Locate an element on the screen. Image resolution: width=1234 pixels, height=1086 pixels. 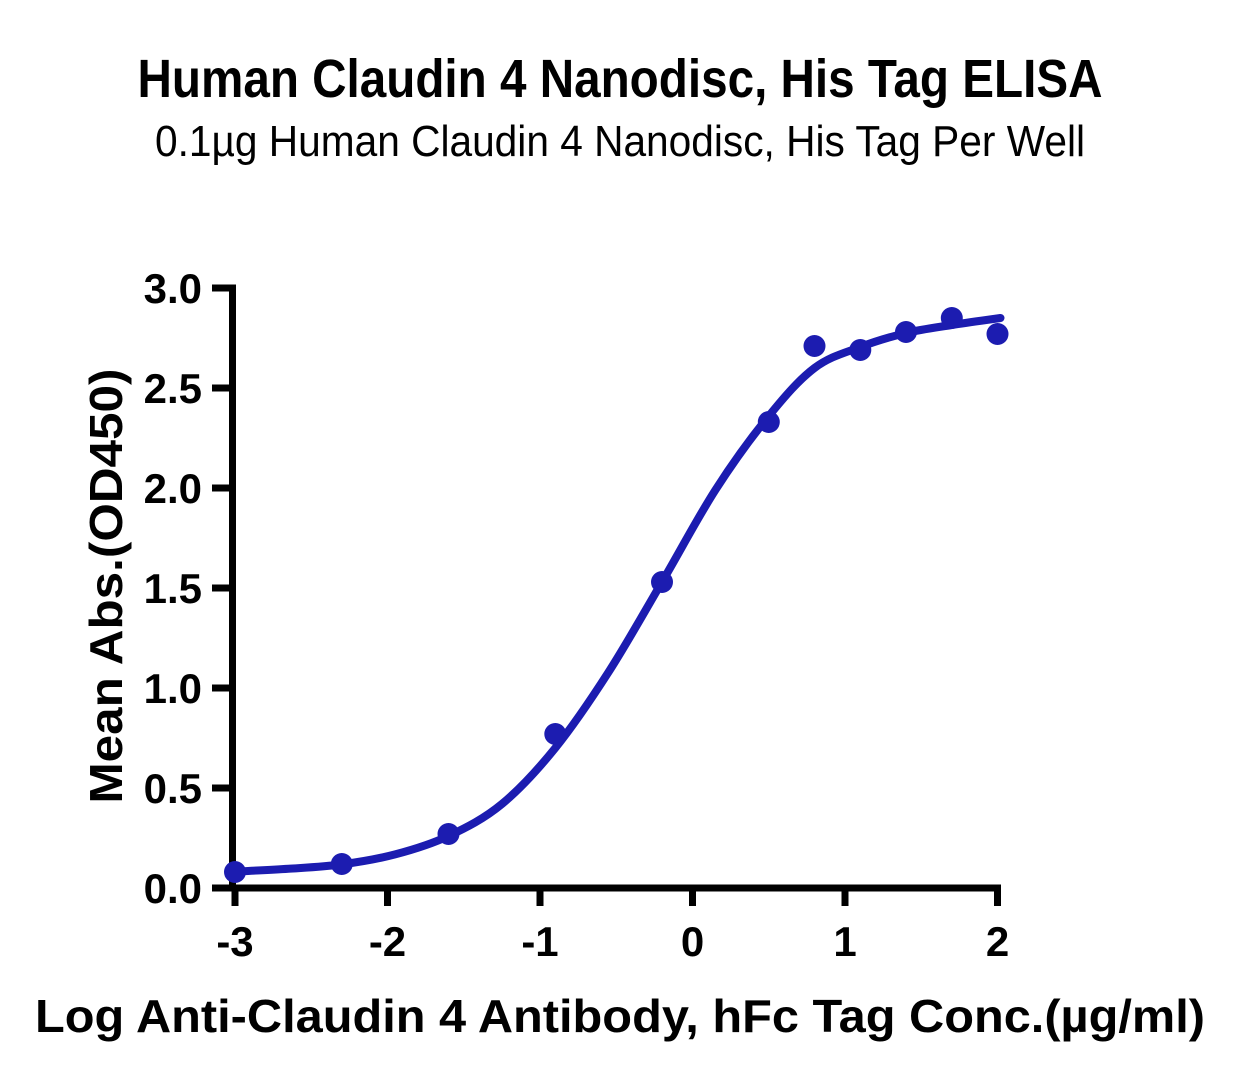
x-tick-label: 1 is located at coordinates (844, 941).